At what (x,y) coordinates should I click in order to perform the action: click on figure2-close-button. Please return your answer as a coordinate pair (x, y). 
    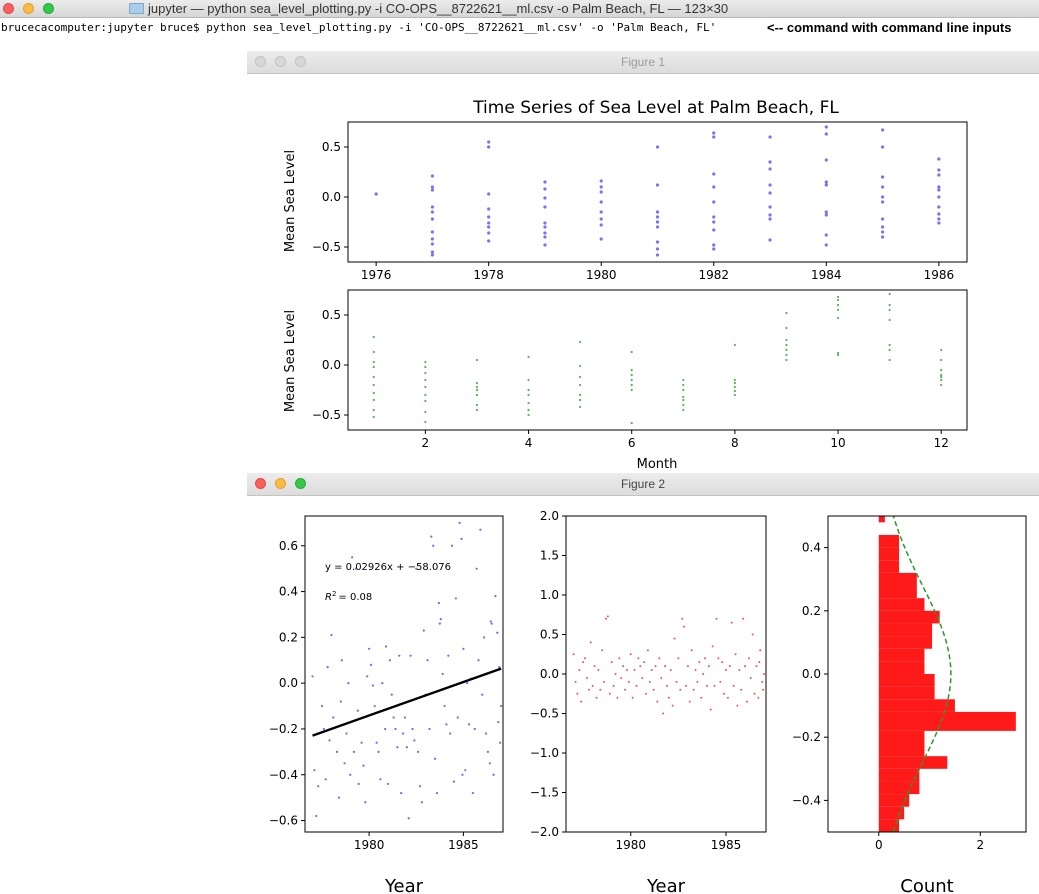
    Looking at the image, I should click on (260, 483).